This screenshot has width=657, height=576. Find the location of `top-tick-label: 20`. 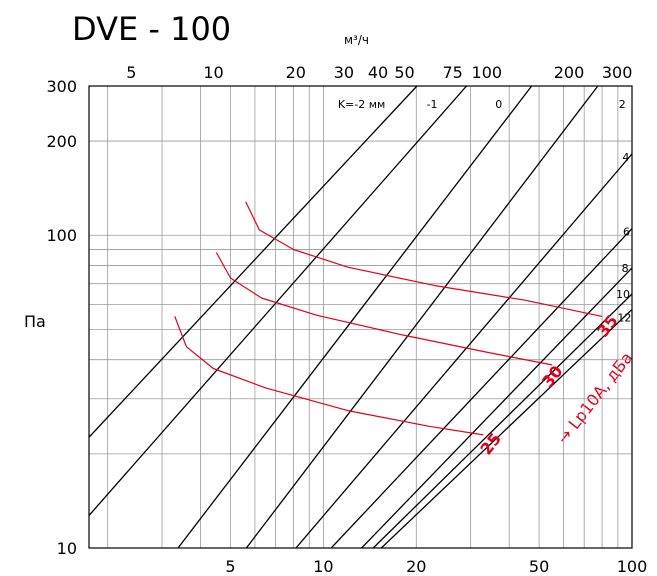

top-tick-label: 20 is located at coordinates (296, 72).